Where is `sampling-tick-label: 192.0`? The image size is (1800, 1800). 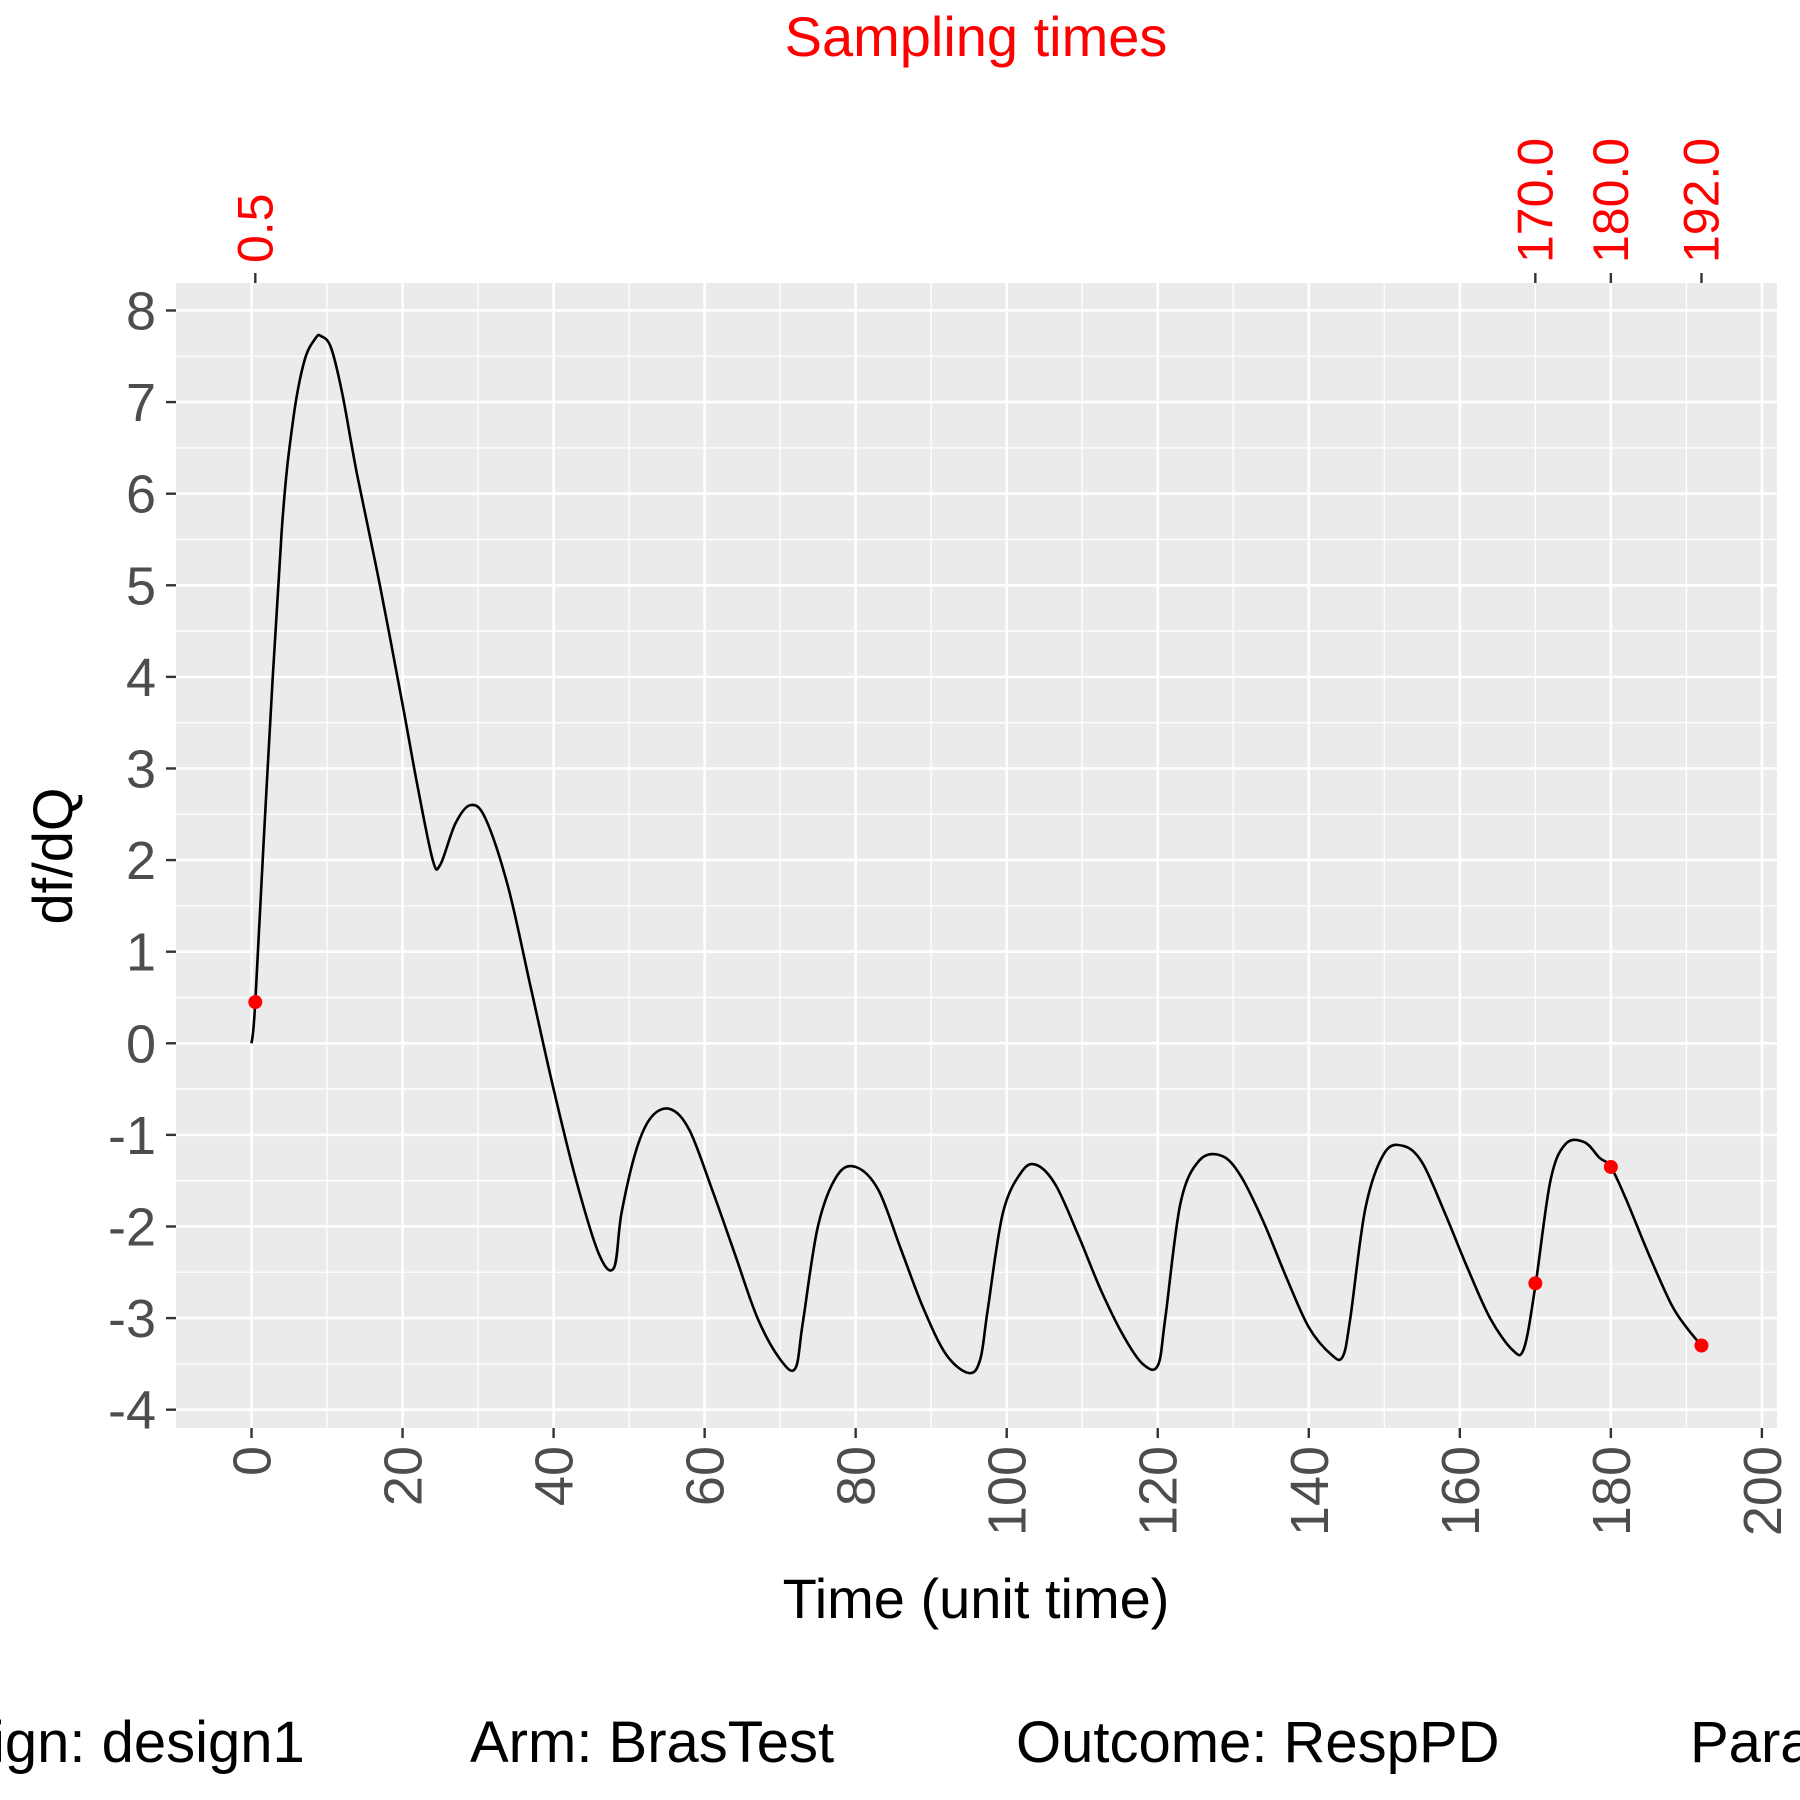 sampling-tick-label: 192.0 is located at coordinates (1701, 200).